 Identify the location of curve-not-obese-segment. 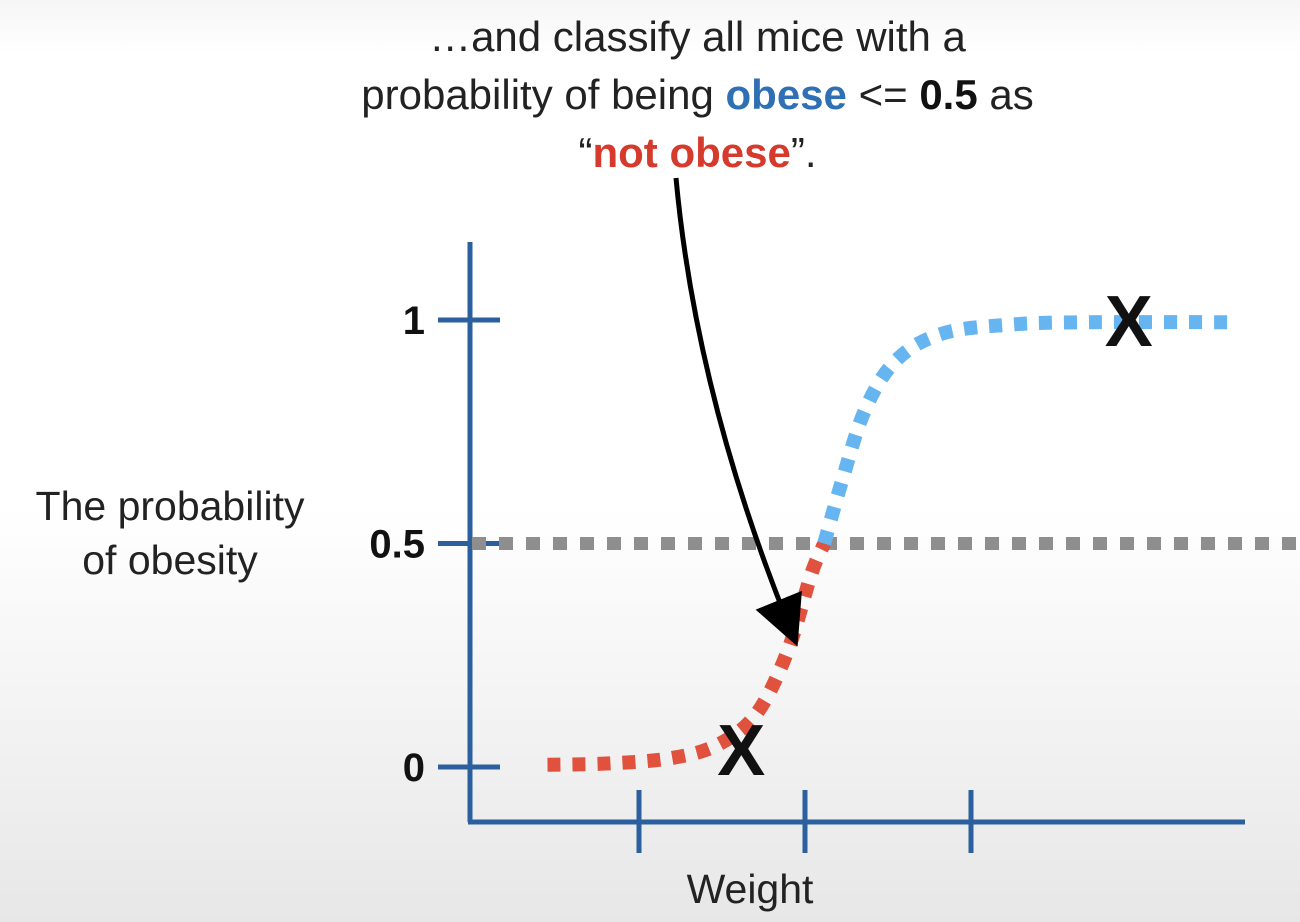
(689, 656).